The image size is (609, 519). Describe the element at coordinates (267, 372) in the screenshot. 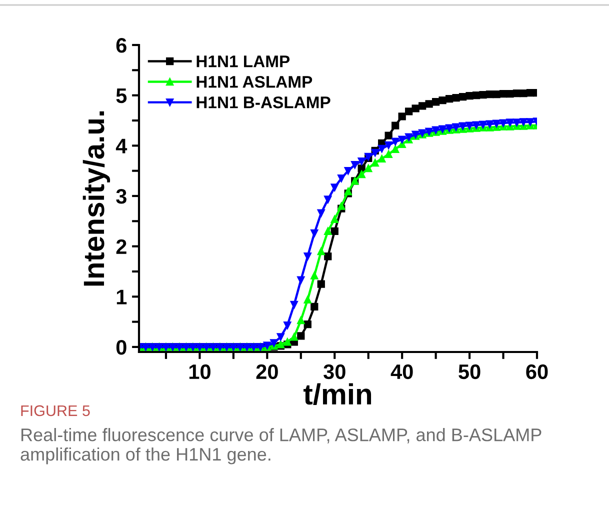

I see `x-tick-label: 20` at that location.